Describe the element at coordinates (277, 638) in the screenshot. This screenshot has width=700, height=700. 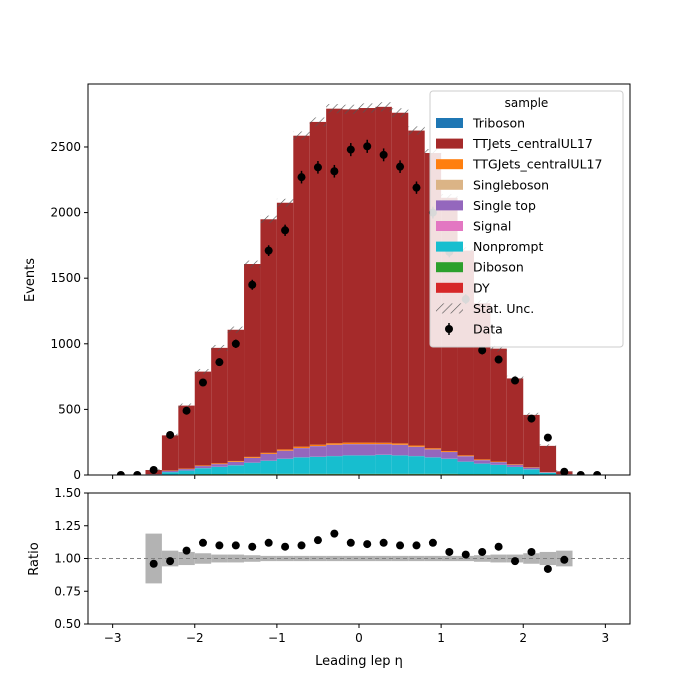
I see `x-tick-label-2: −1` at that location.